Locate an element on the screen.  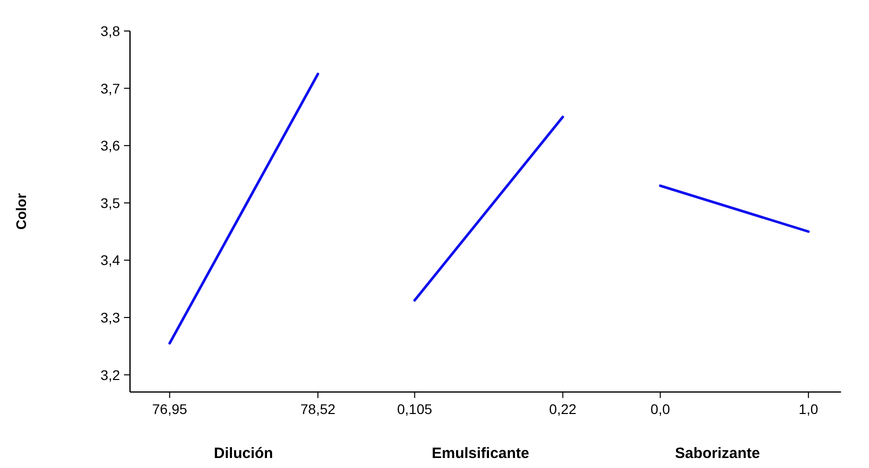
y-tick-label: 3,5 is located at coordinates (110, 202).